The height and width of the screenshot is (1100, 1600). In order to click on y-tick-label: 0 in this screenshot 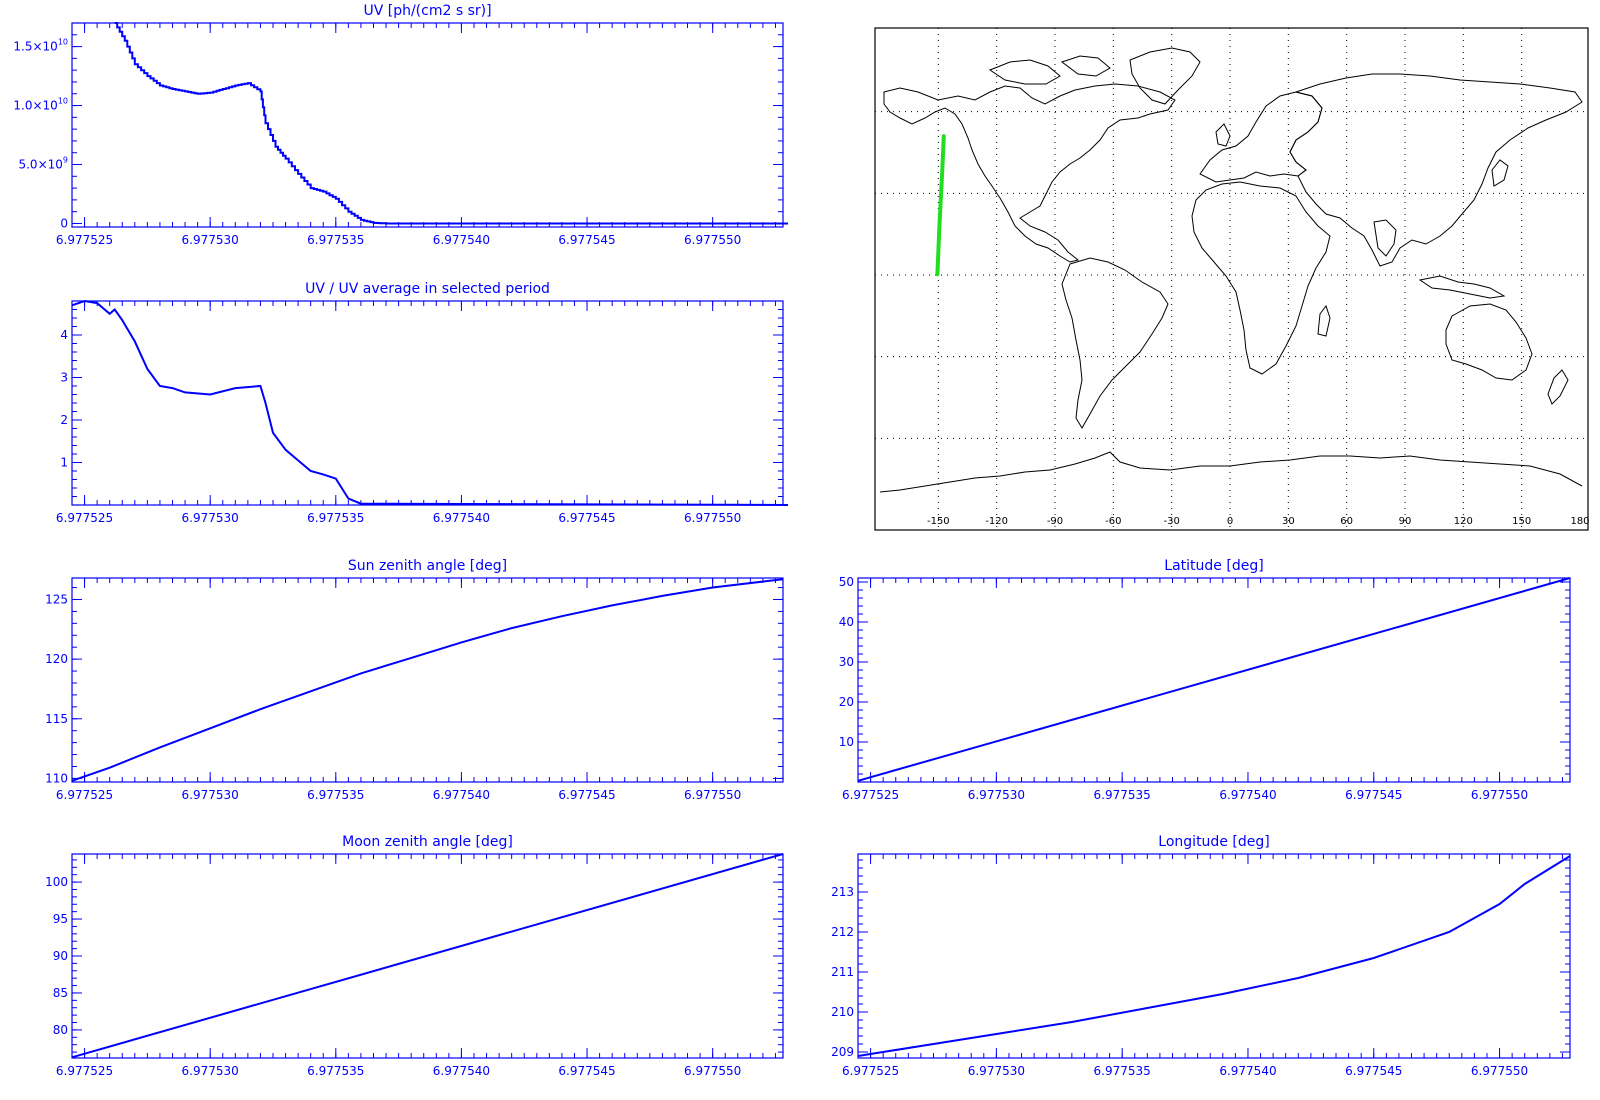, I will do `click(64, 223)`.